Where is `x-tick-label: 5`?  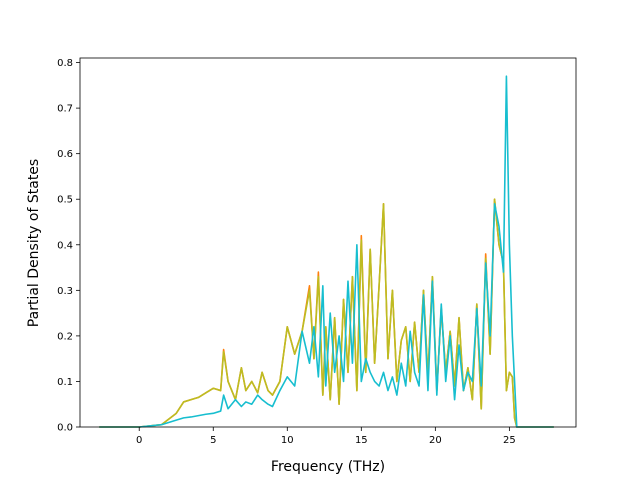 x-tick-label: 5 is located at coordinates (213, 440).